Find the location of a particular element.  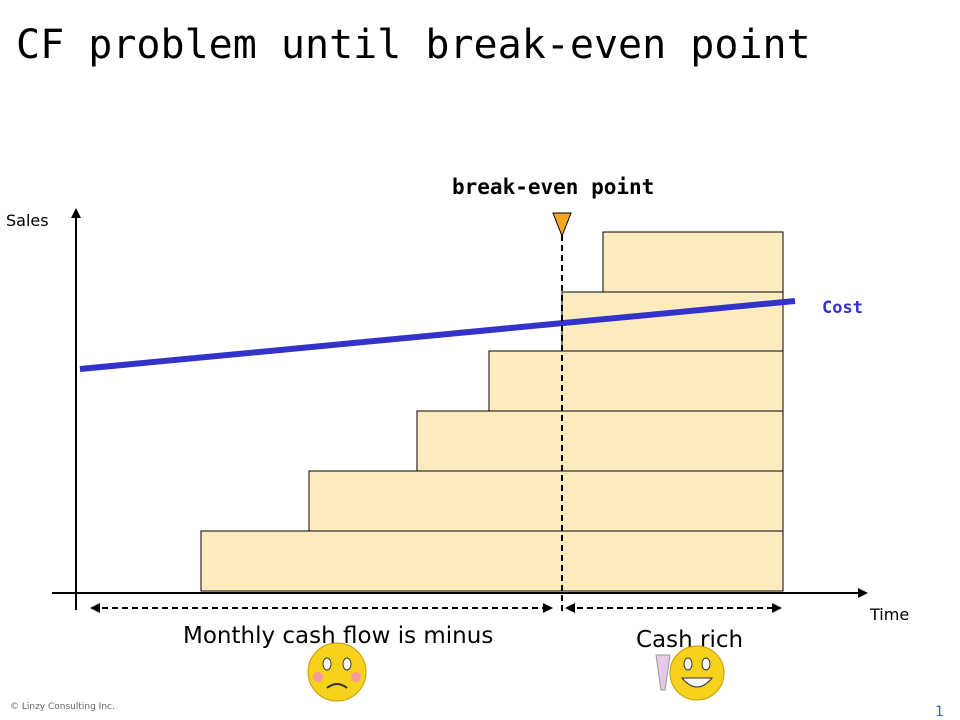

break-even-label: break-even point is located at coordinates (553, 187).